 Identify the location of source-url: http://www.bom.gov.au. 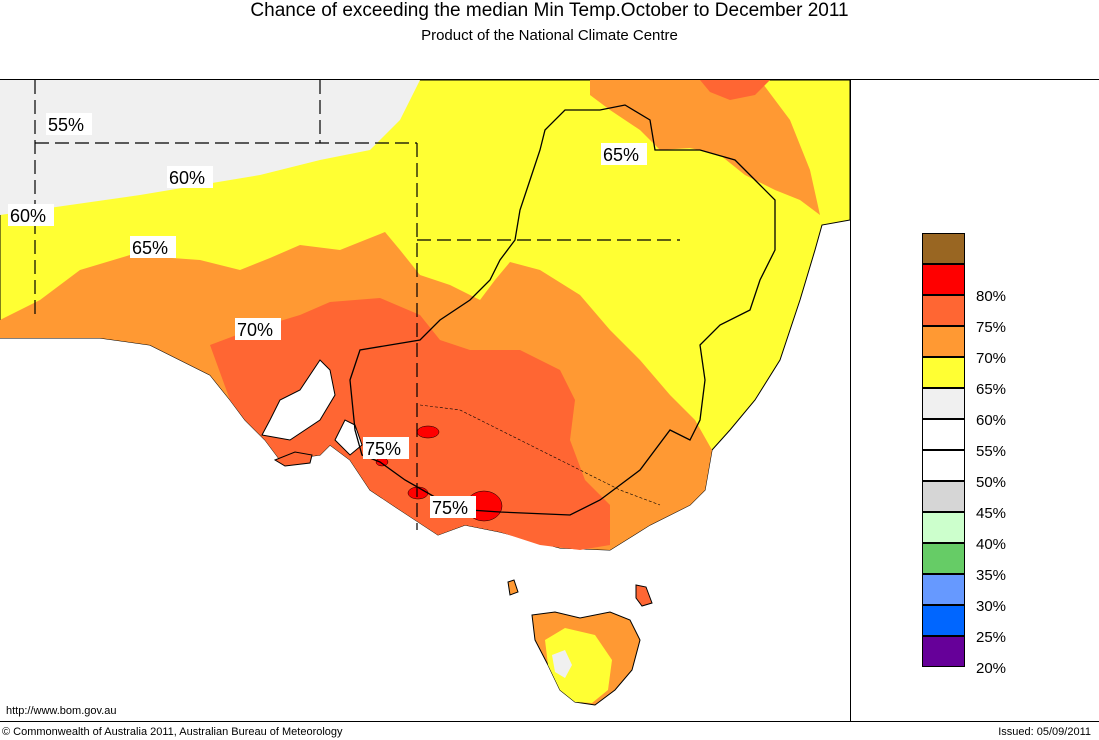
(61, 711).